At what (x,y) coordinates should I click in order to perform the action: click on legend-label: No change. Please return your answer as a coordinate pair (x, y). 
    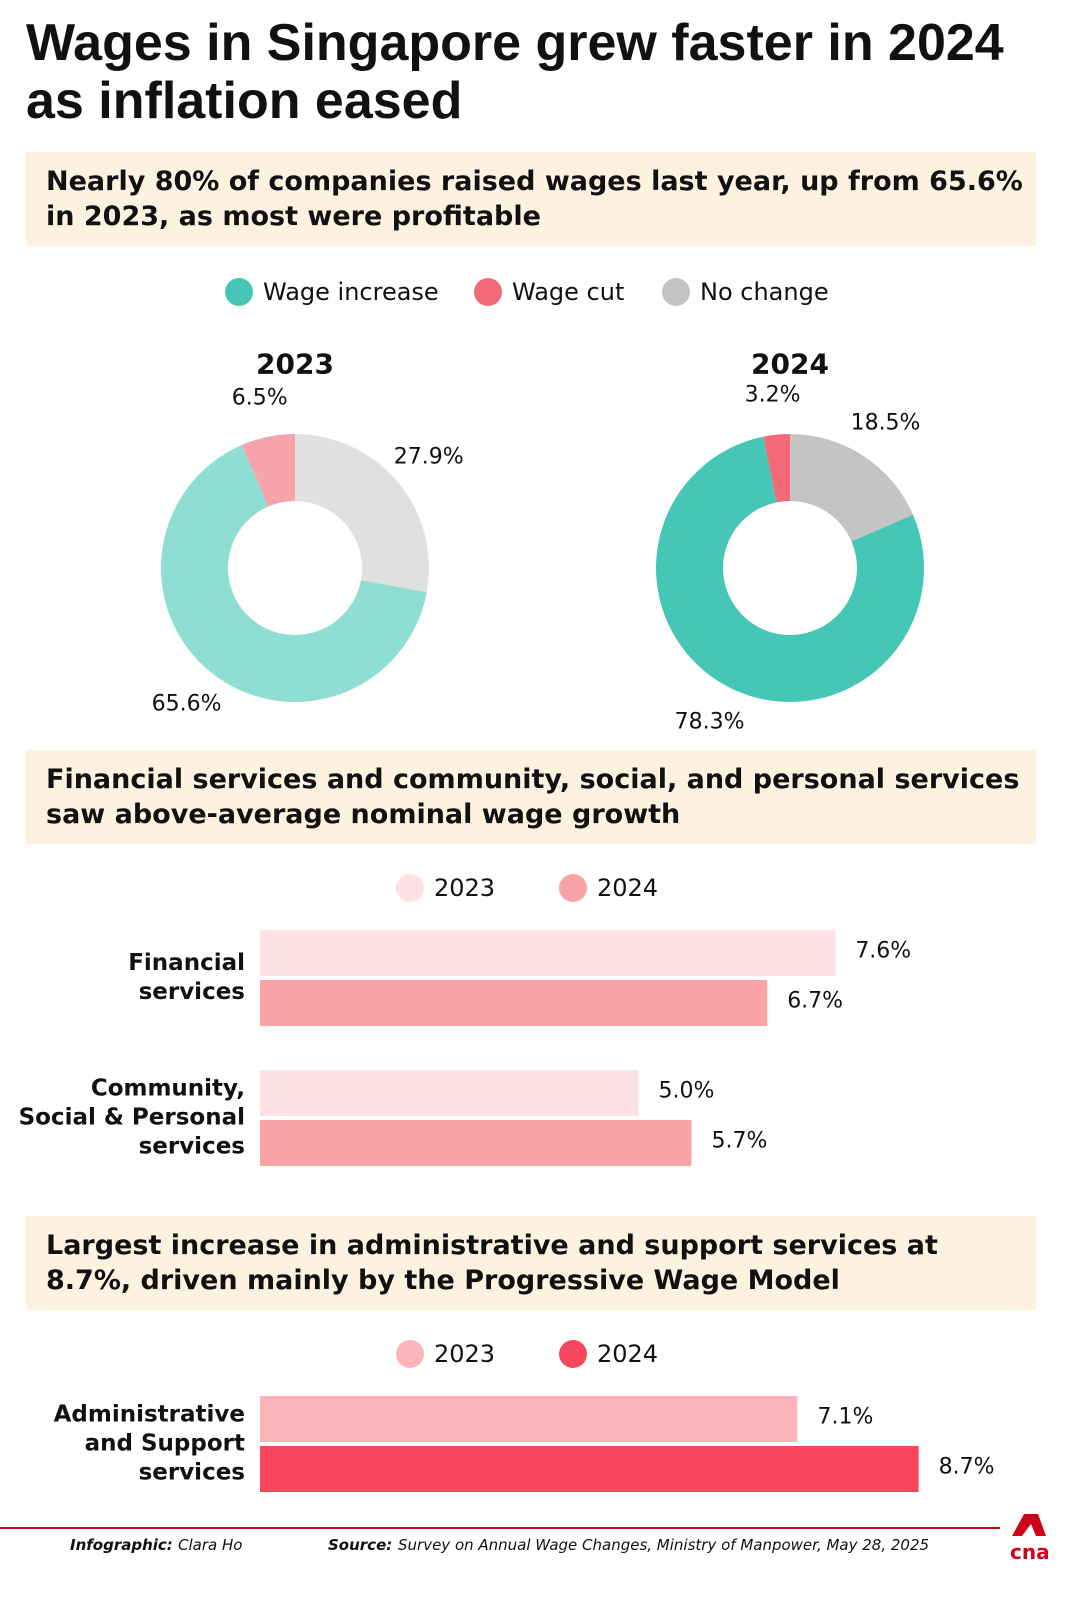
    Looking at the image, I should click on (764, 292).